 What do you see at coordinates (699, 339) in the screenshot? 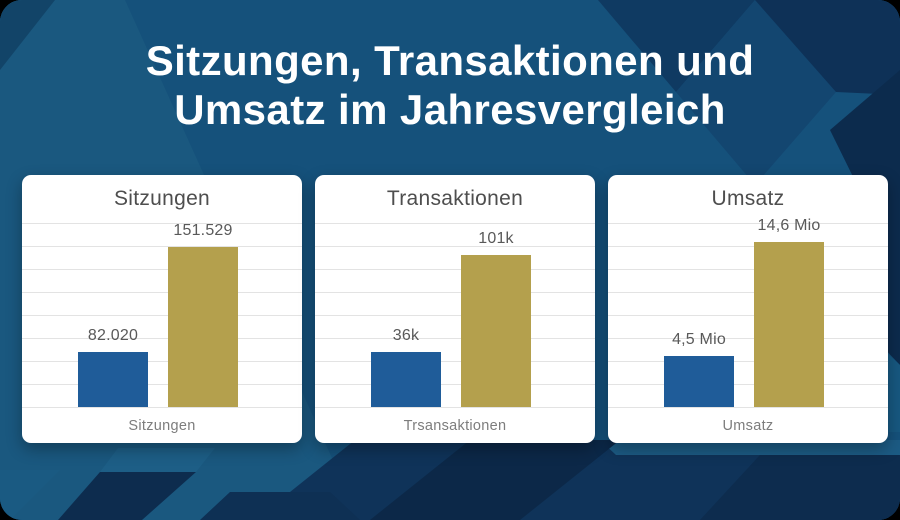
I see `value-label-series-1: 4,5 Mio` at bounding box center [699, 339].